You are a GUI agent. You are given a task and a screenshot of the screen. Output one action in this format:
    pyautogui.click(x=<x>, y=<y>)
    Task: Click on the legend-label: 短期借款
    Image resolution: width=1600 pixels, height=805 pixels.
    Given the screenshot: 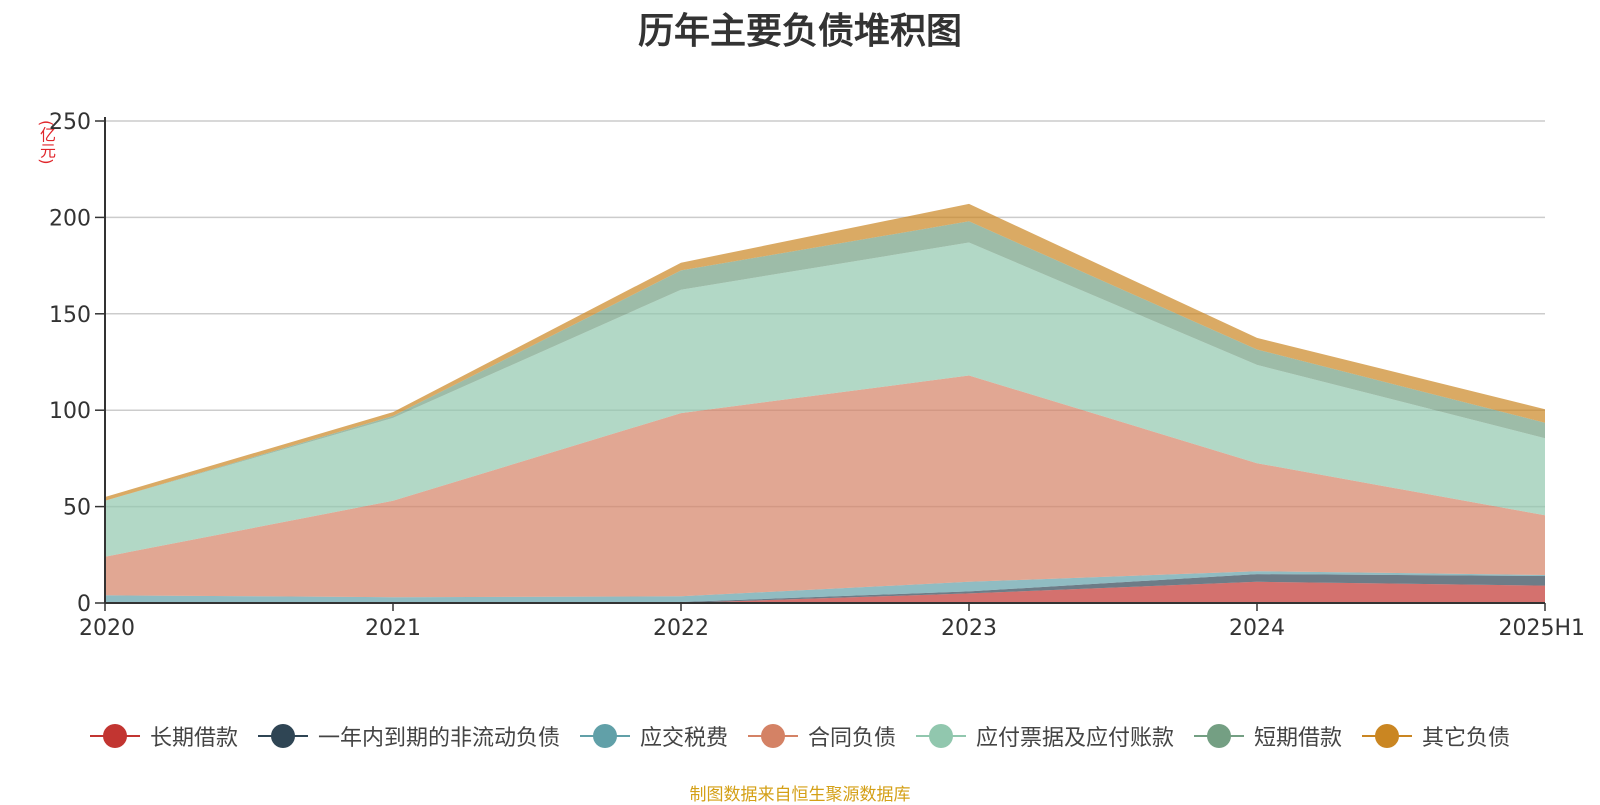 What is the action you would take?
    pyautogui.click(x=1298, y=738)
    